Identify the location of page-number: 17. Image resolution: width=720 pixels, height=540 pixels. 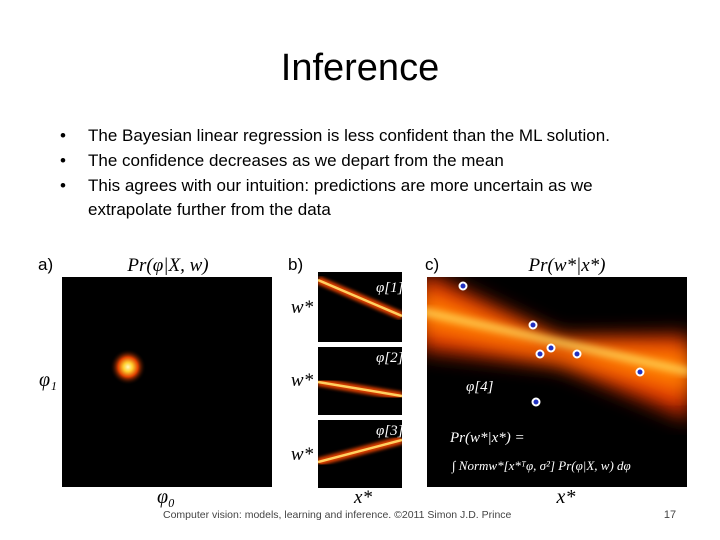
(670, 515).